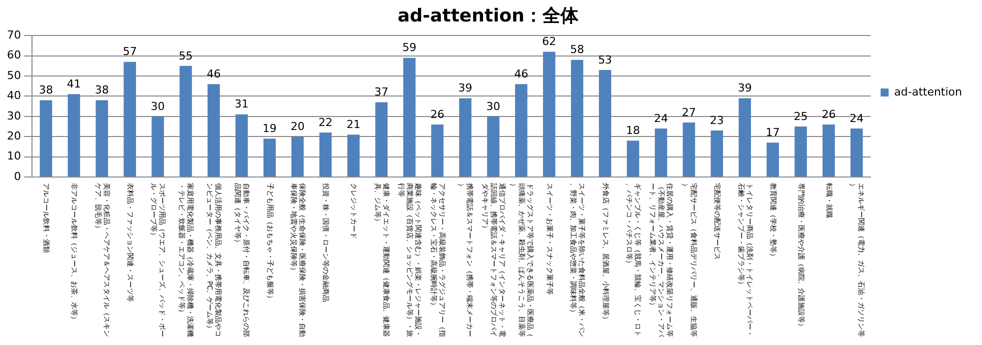  I want to click on data-label: 25, so click(801, 116).